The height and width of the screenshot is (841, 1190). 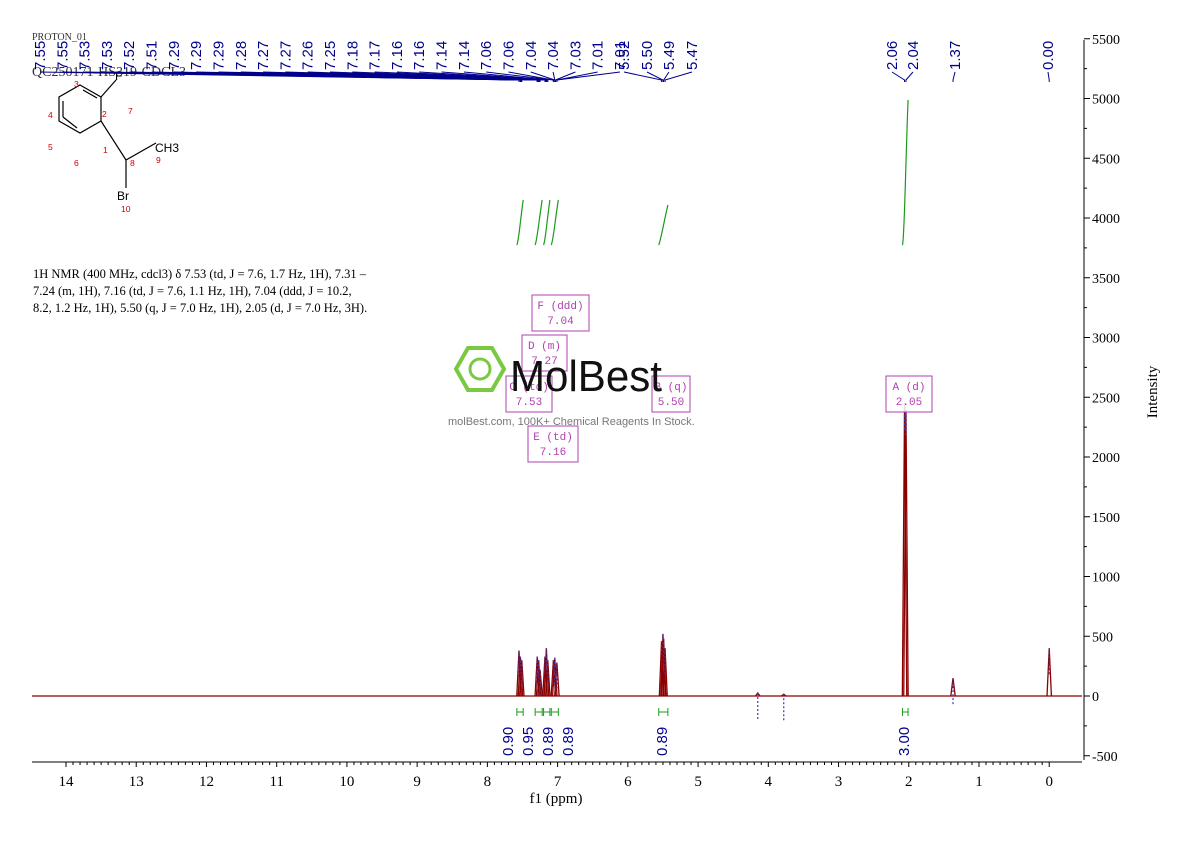 I want to click on atom-number-8: 8, so click(x=132, y=163).